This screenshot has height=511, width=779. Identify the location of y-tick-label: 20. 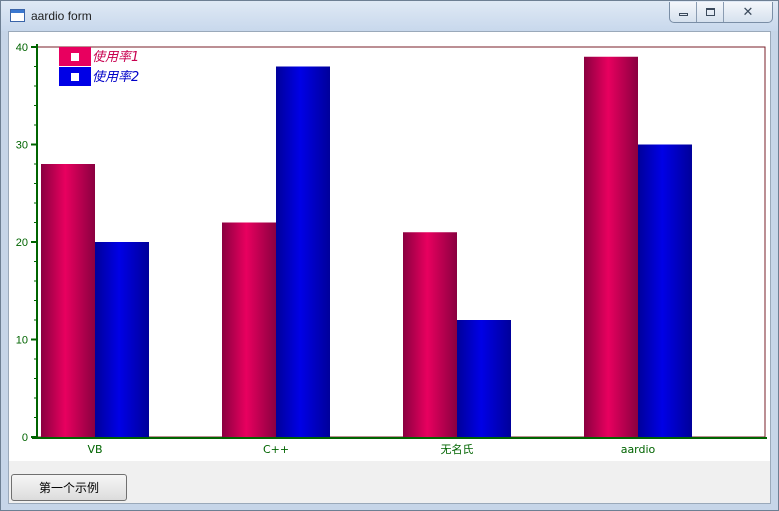
(22, 243).